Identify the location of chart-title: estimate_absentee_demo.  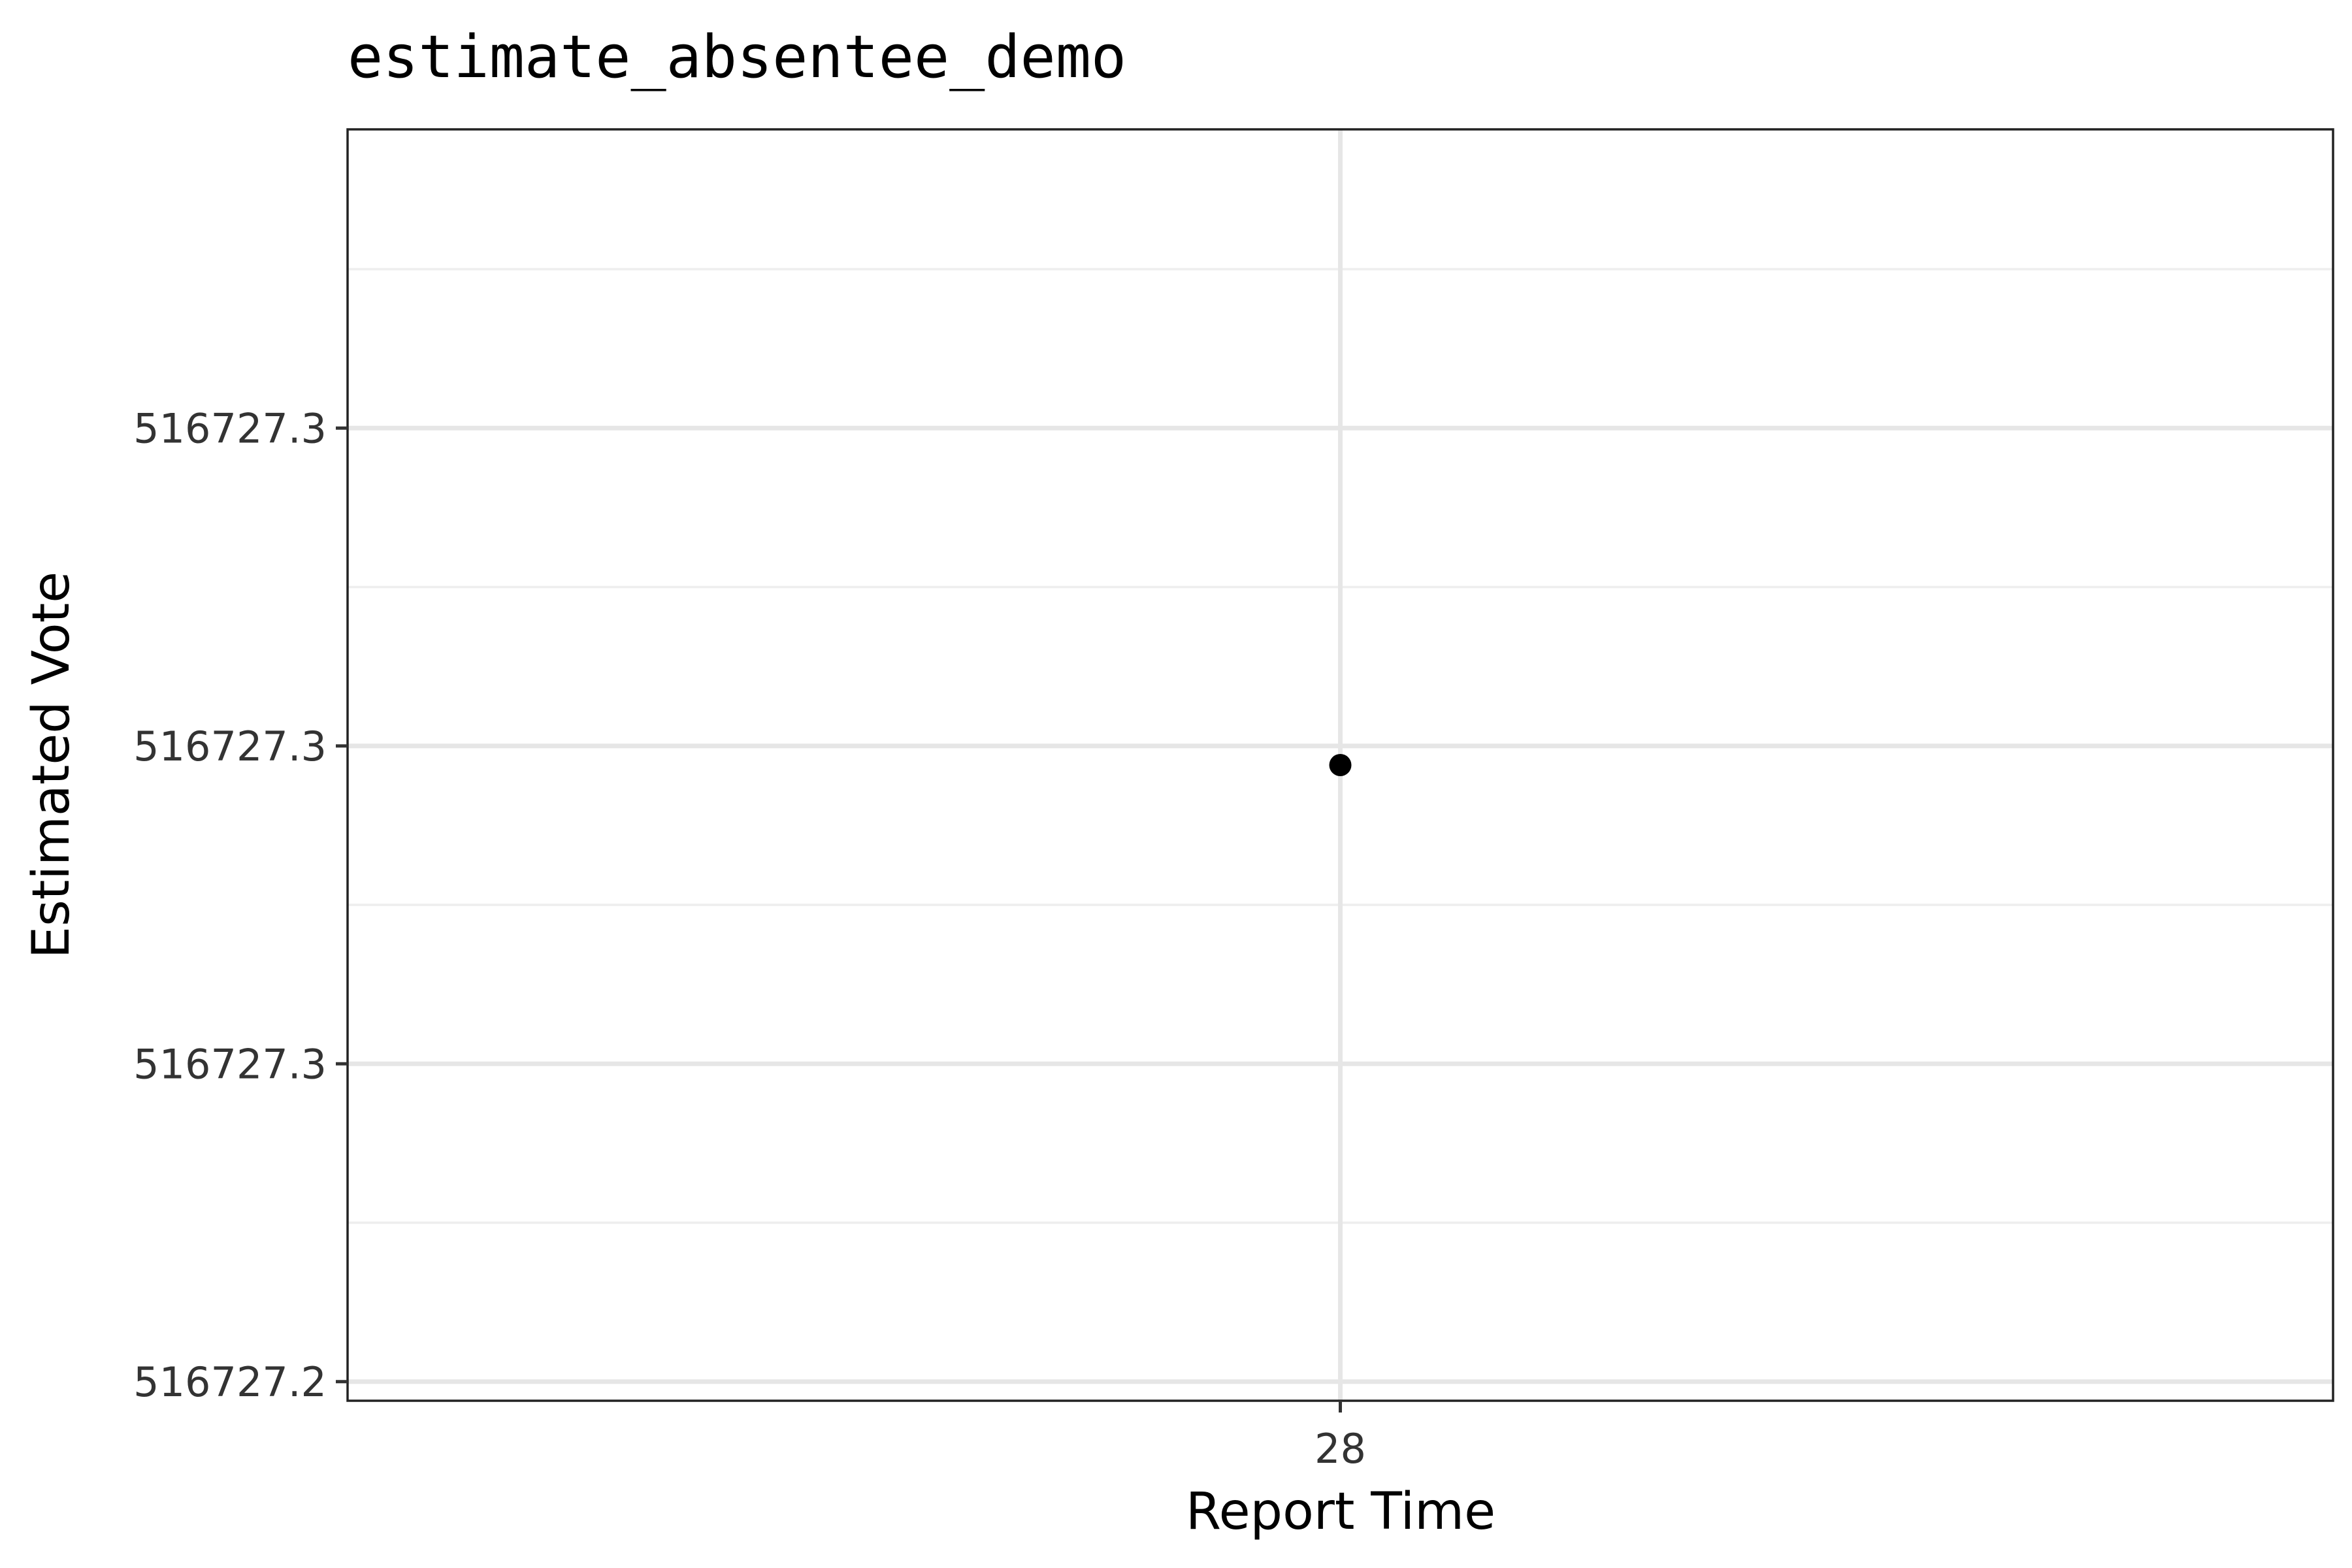
(737, 57).